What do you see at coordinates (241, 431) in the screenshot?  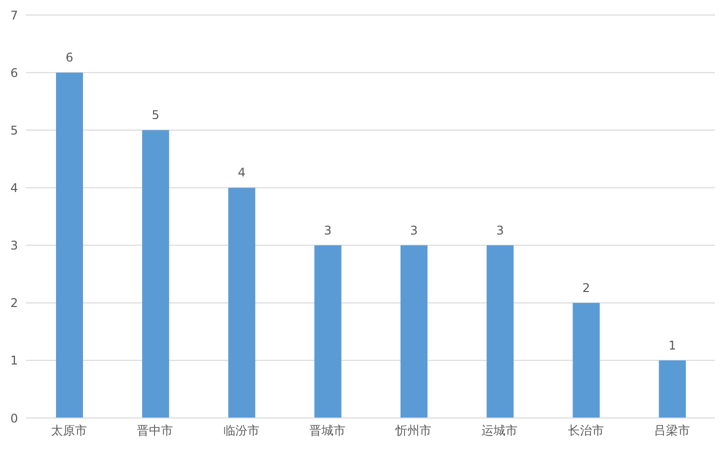 I see `x-tick-label: 临汾市` at bounding box center [241, 431].